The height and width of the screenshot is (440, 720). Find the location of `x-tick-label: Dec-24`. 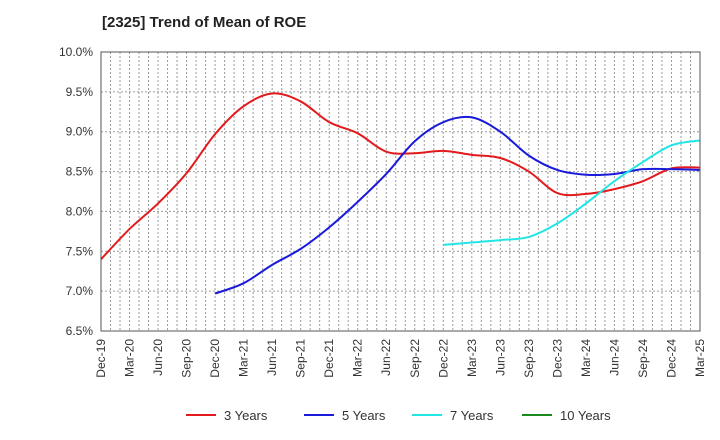

x-tick-label: Dec-24 is located at coordinates (671, 358).